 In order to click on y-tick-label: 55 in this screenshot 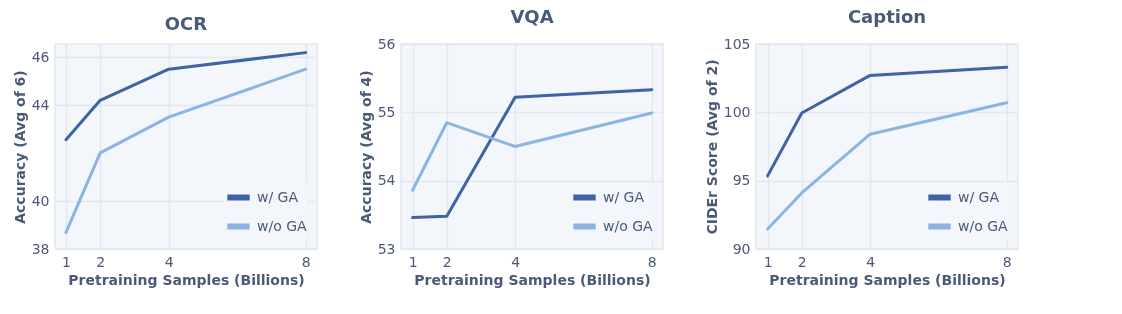, I will do `click(386, 111)`.